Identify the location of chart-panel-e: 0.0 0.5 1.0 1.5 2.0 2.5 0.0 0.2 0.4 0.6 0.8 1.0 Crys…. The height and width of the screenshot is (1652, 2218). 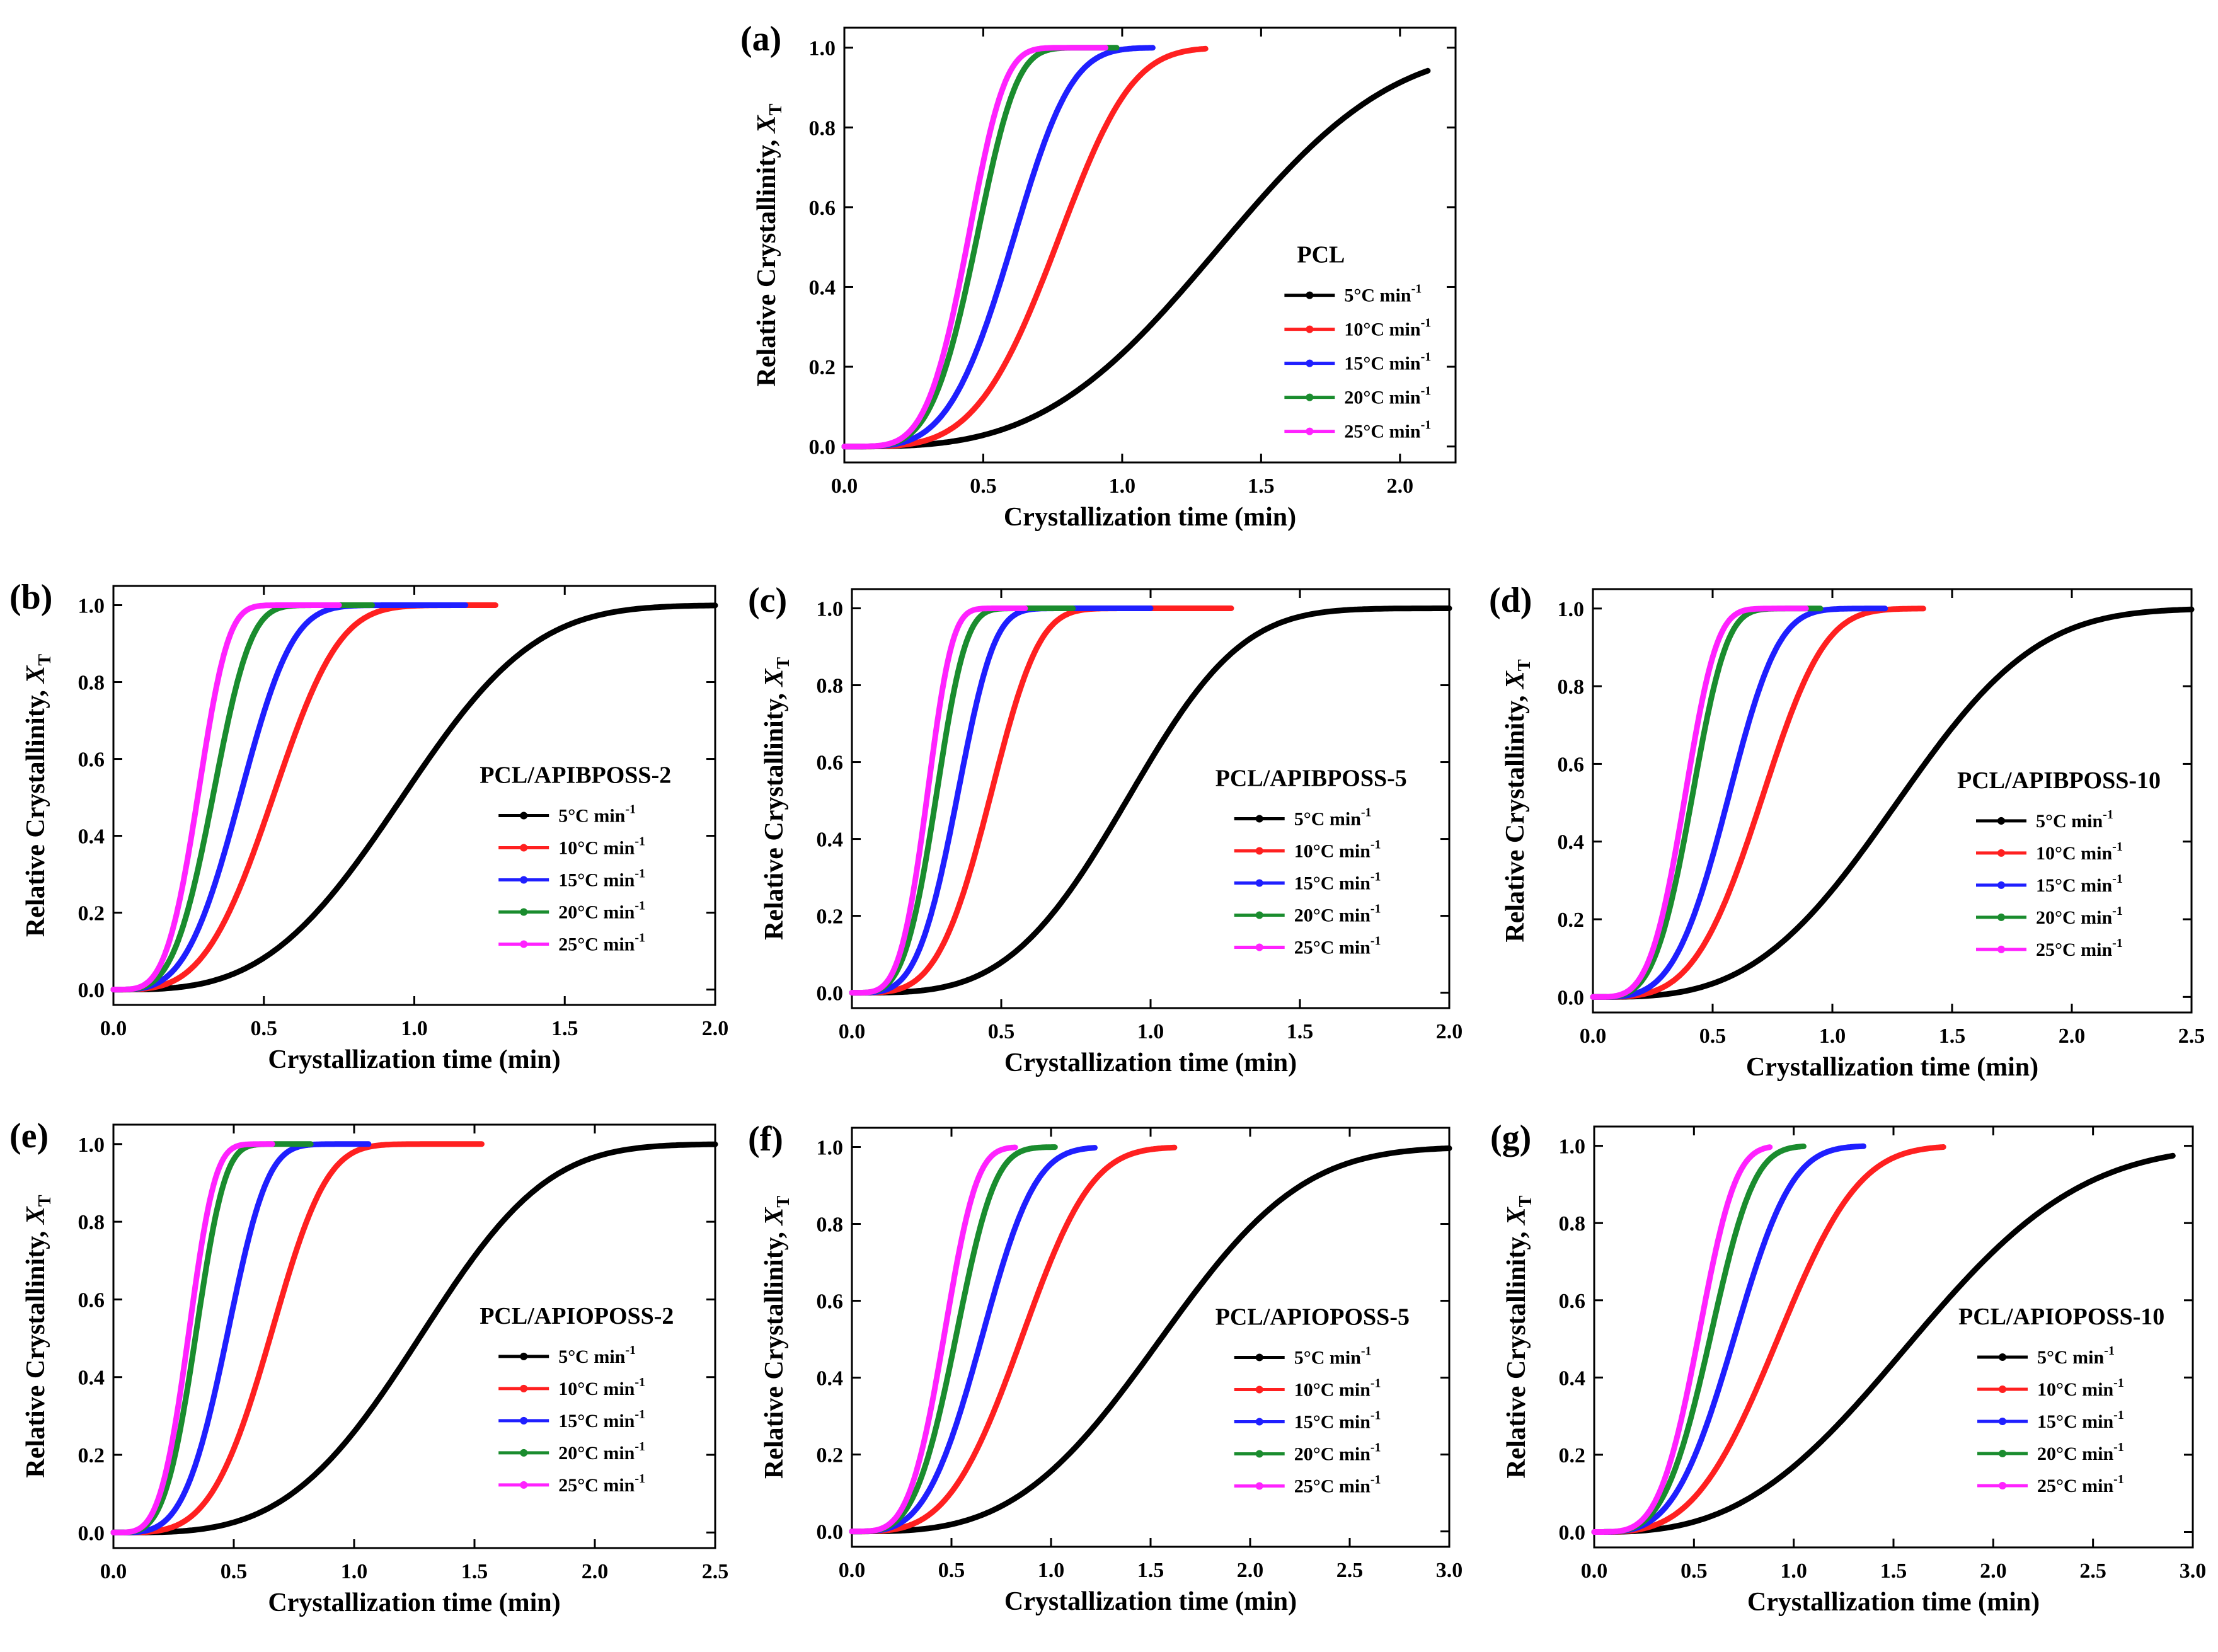
(368, 1366).